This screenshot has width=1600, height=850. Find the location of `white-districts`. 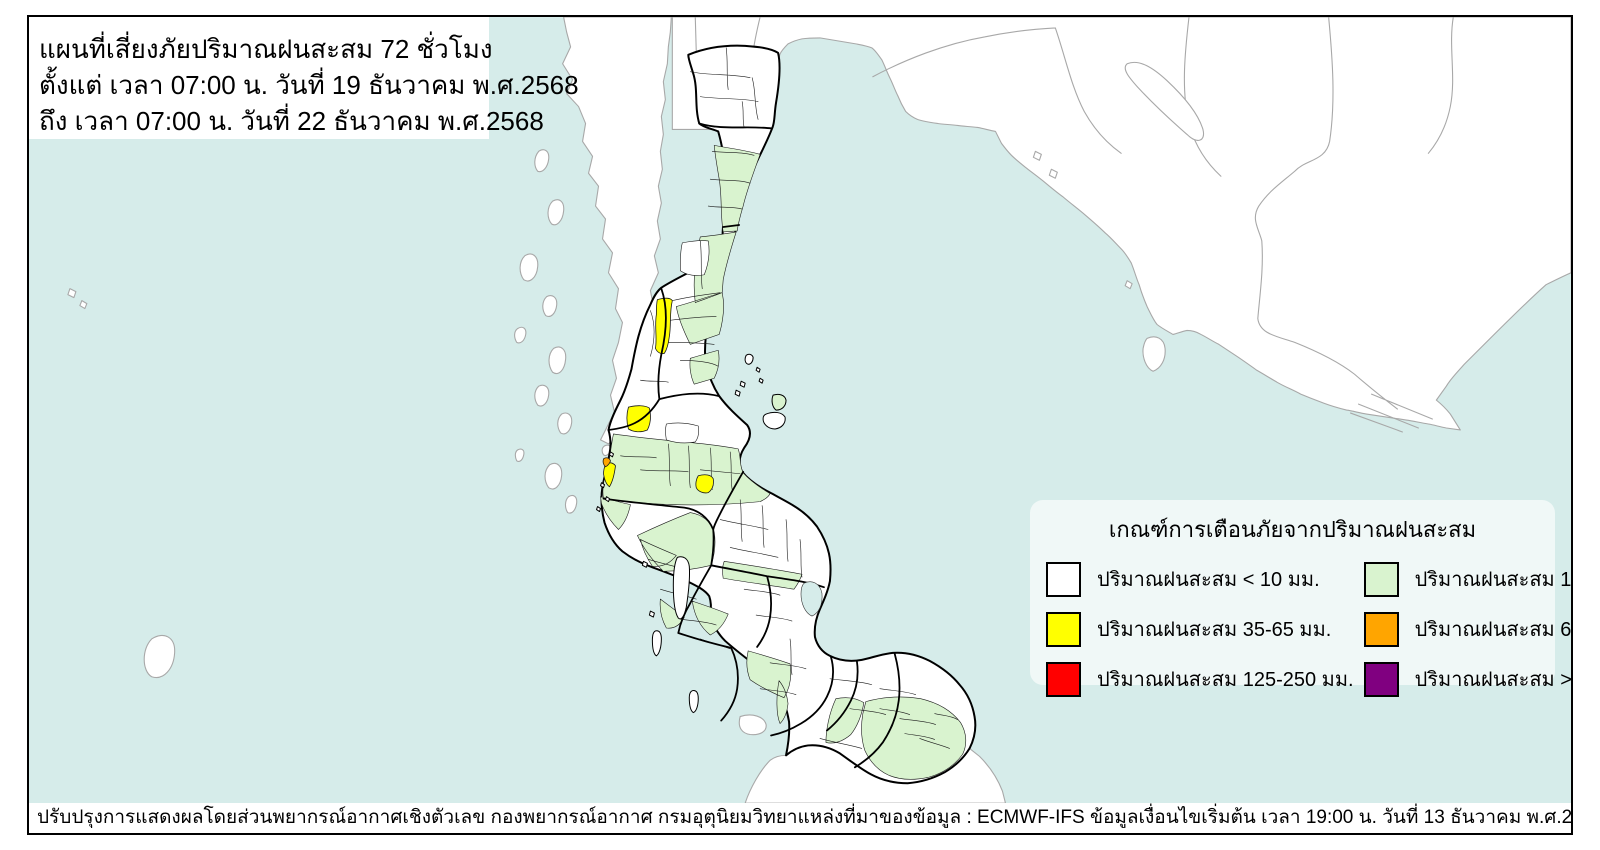

white-districts is located at coordinates (687, 342).